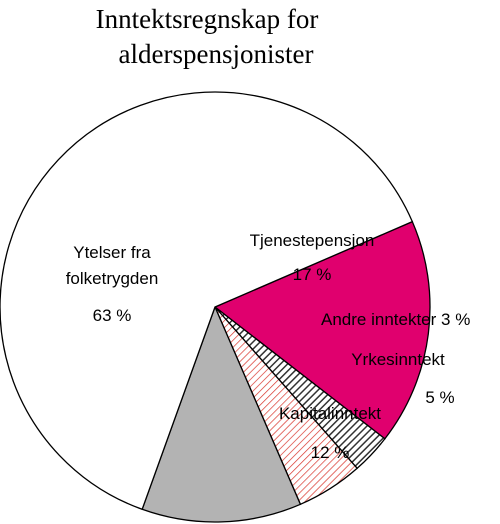 The height and width of the screenshot is (524, 500). I want to click on slice-value-yrkesinntekt: 5 %, so click(439, 397).